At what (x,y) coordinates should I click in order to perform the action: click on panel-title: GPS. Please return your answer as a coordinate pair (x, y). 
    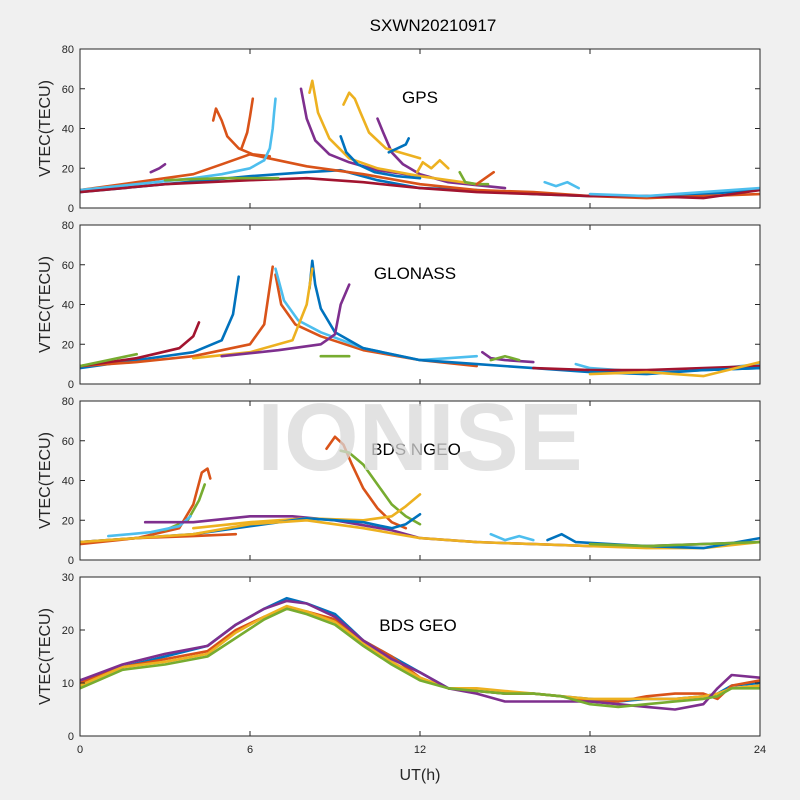
    Looking at the image, I should click on (420, 97).